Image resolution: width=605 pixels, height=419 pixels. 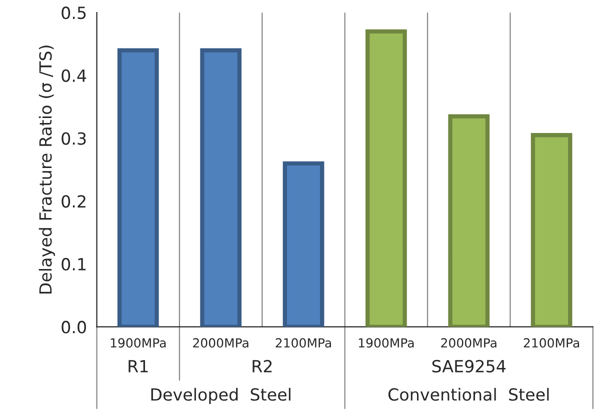 What do you see at coordinates (74, 264) in the screenshot?
I see `y-tick-label: 0.1` at bounding box center [74, 264].